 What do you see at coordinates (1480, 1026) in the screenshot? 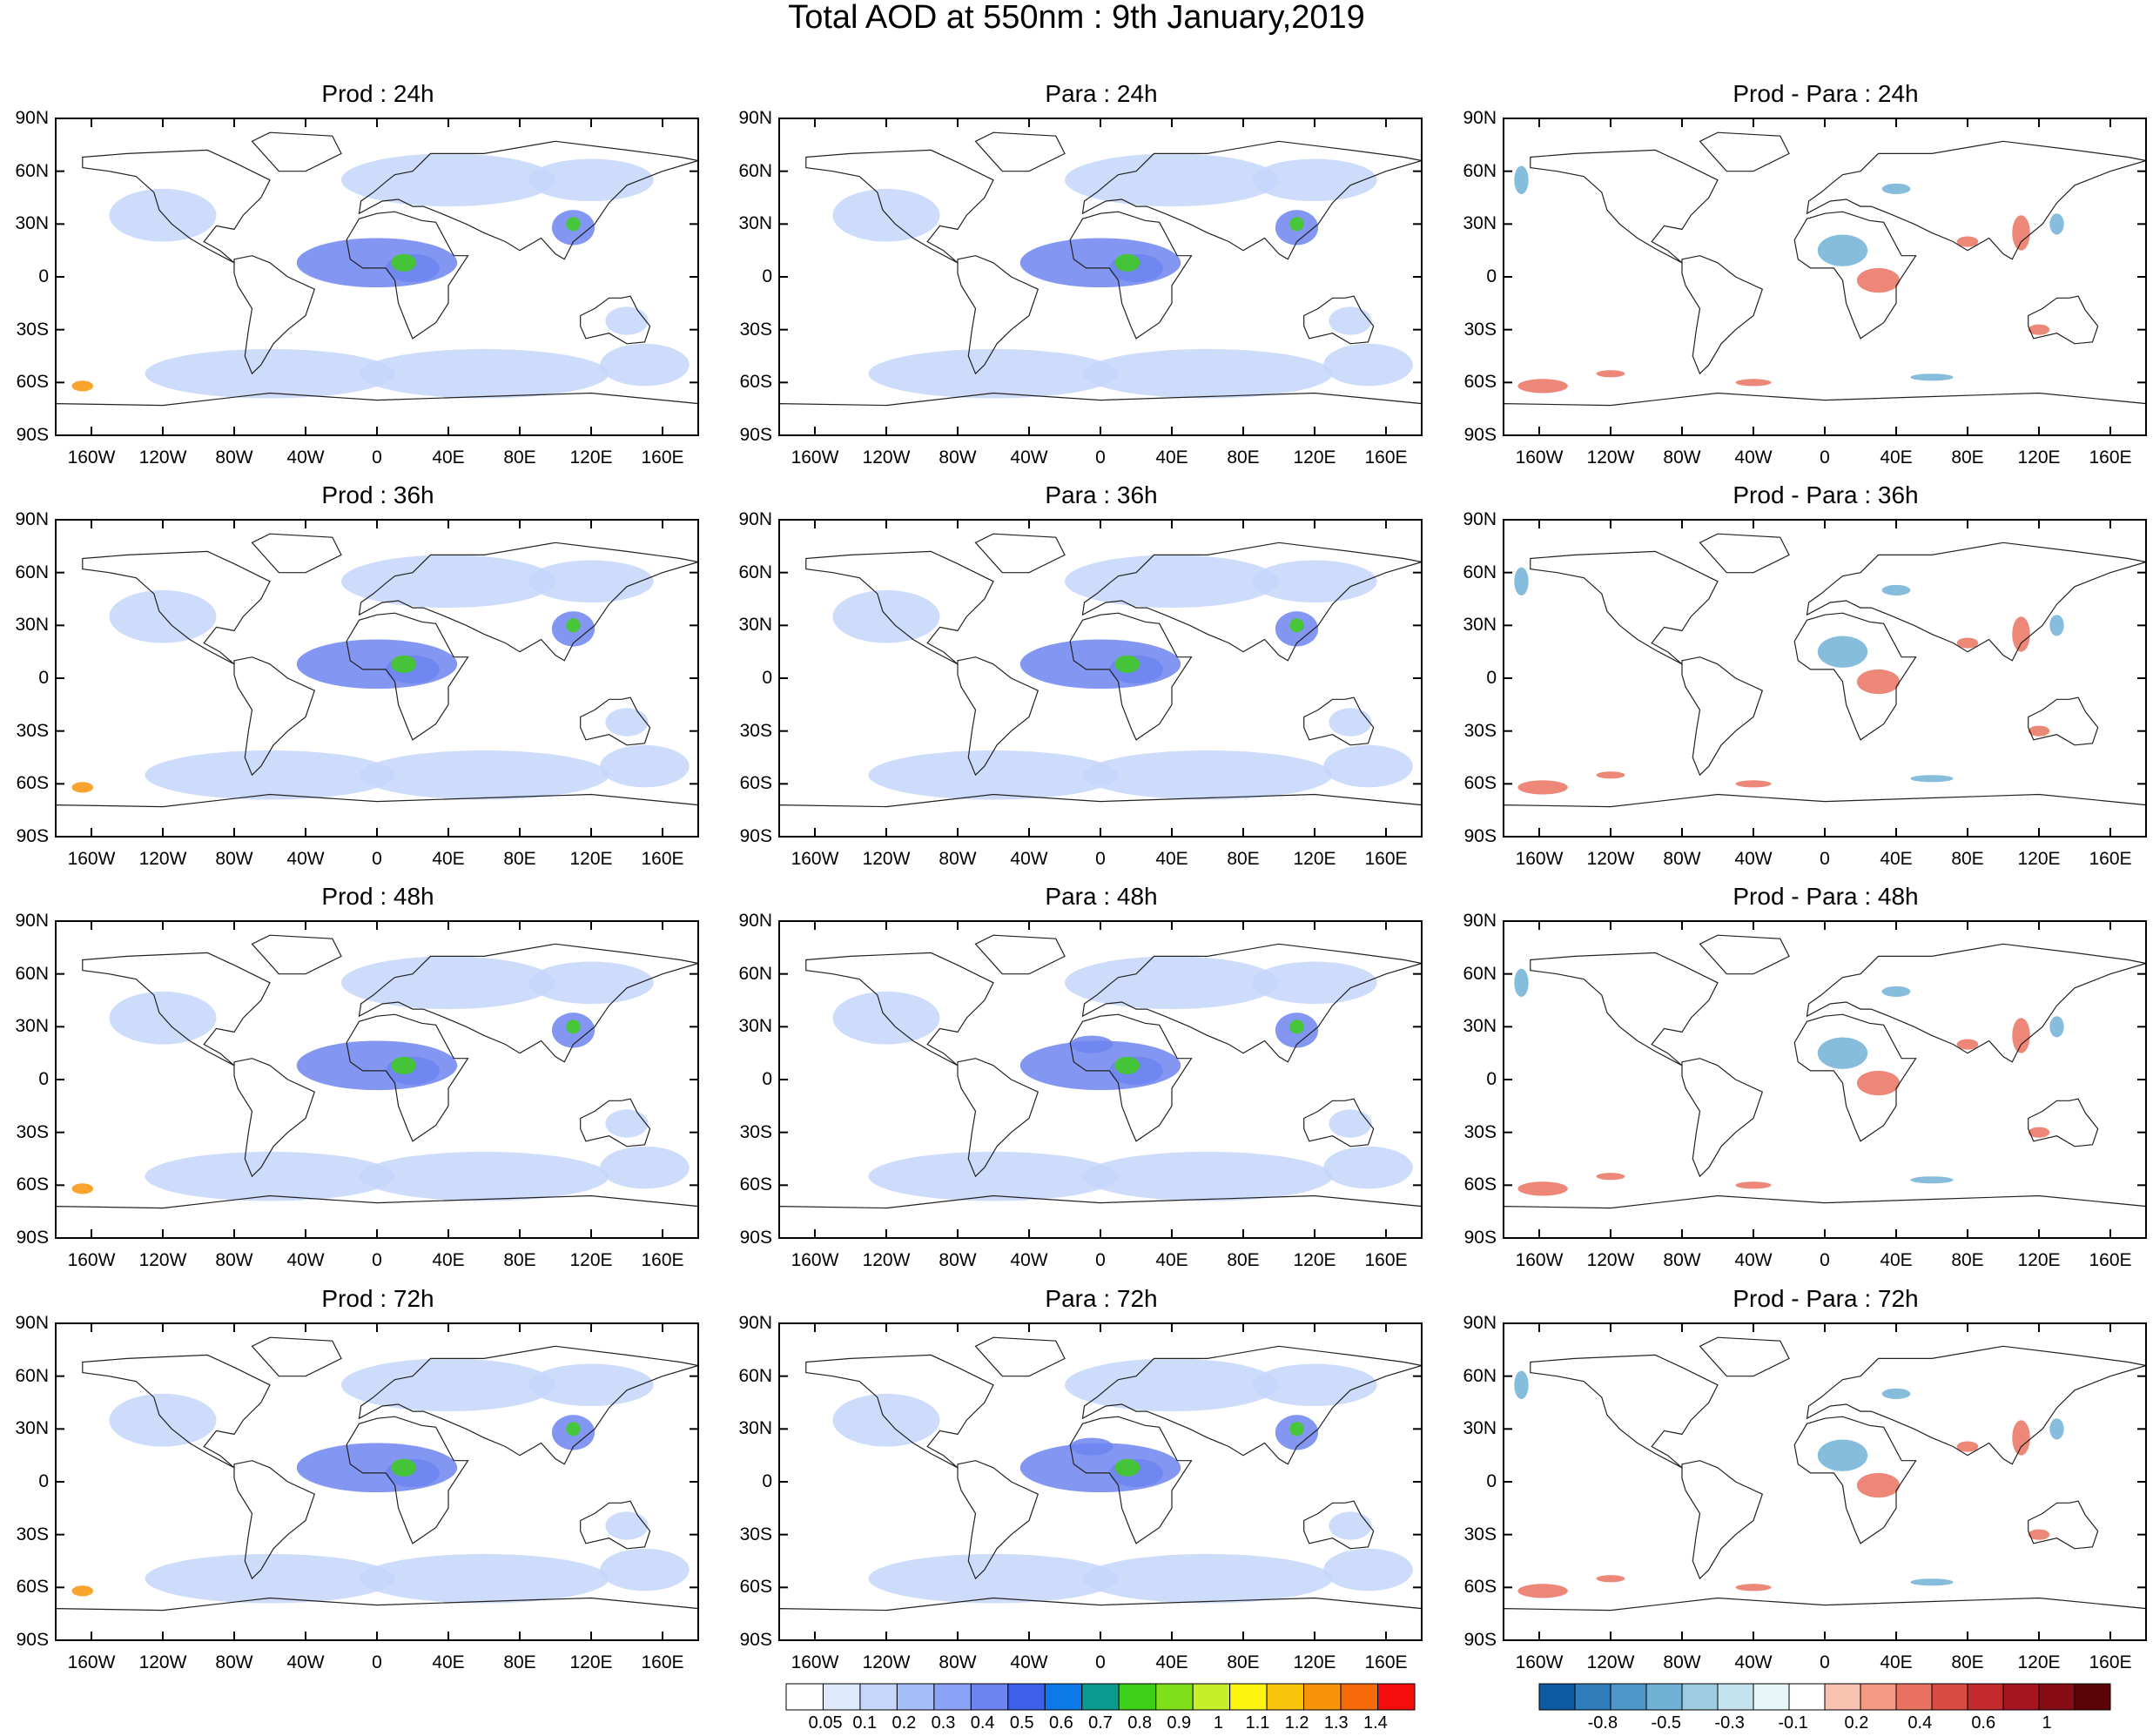
I see `lat-tick-label: 30N` at bounding box center [1480, 1026].